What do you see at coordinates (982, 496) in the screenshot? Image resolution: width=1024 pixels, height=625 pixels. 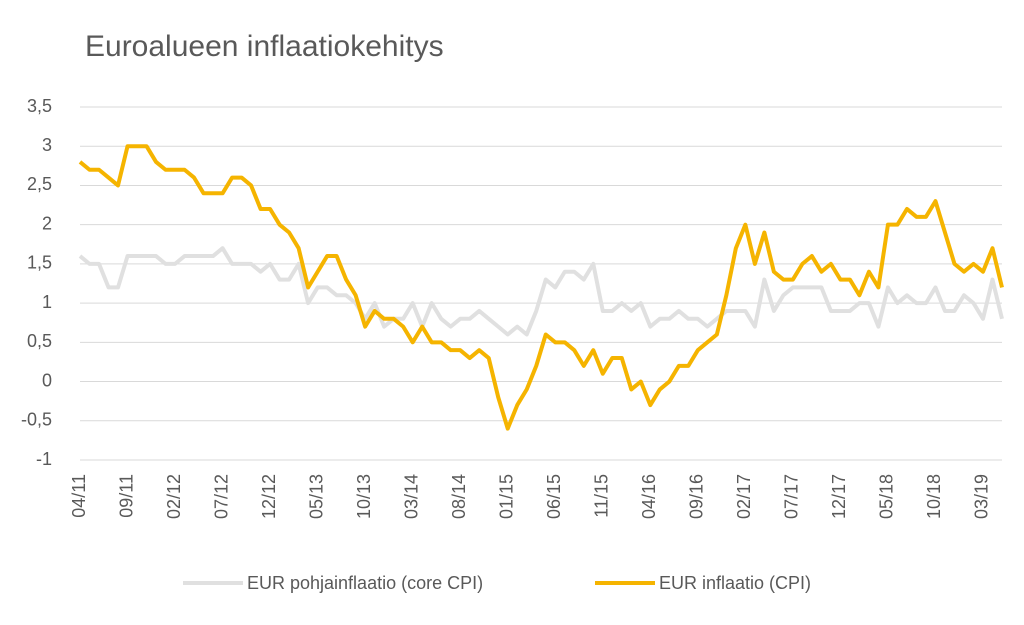 I see `x-tick-label: 03/19` at bounding box center [982, 496].